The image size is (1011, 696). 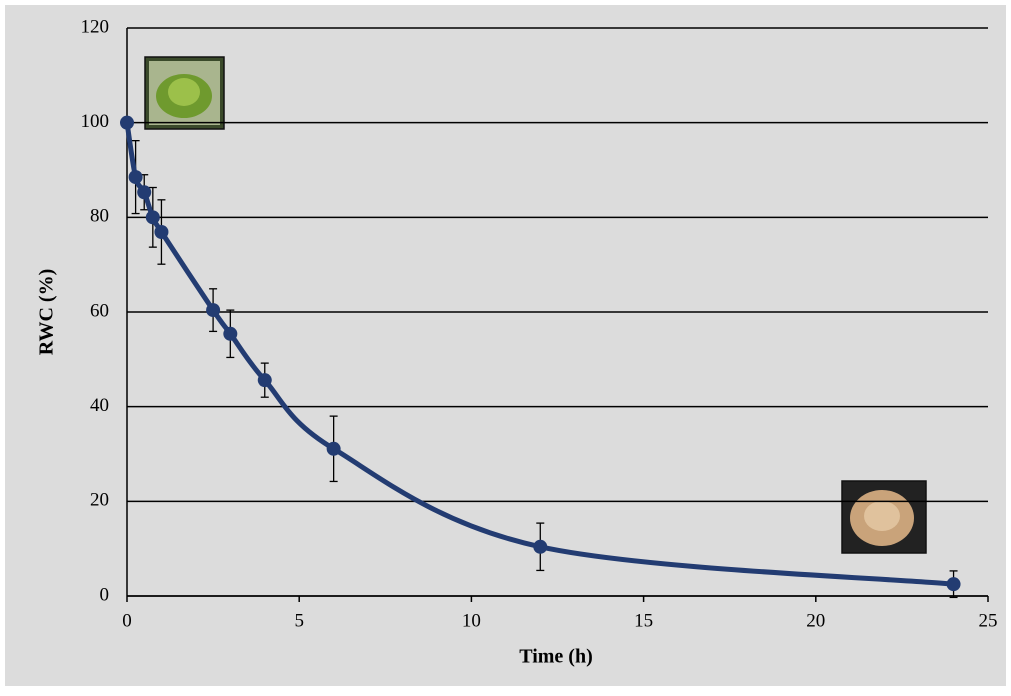 What do you see at coordinates (105, 594) in the screenshot?
I see `y-tick-label: 0` at bounding box center [105, 594].